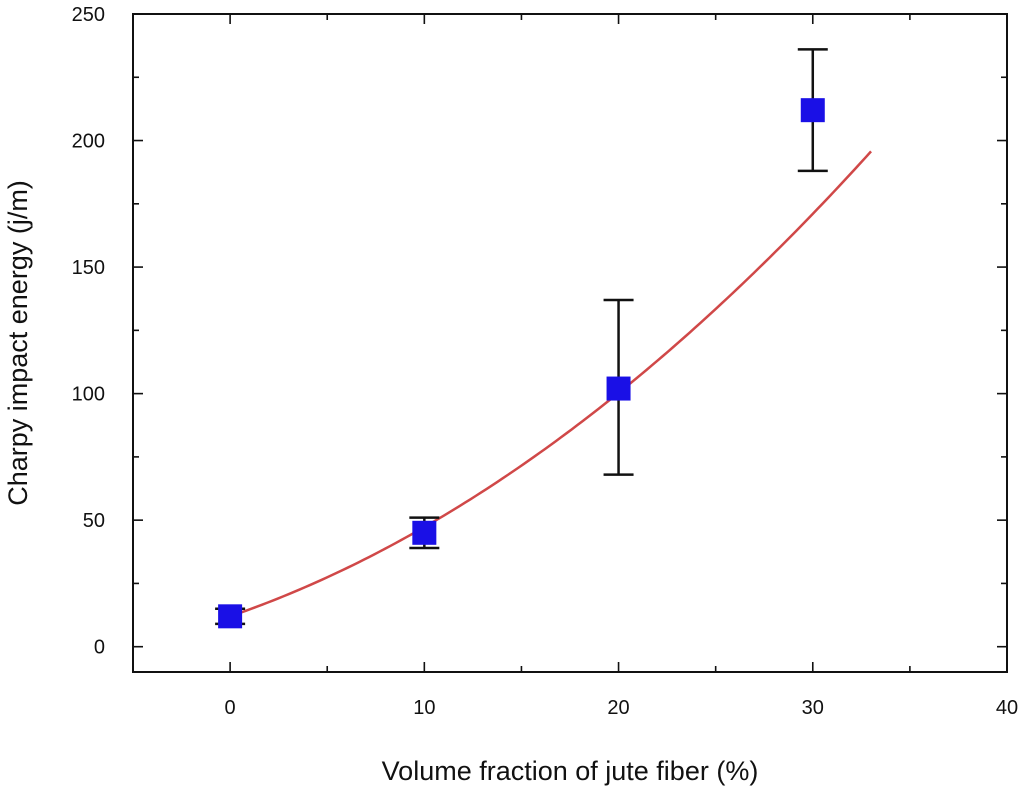 Image resolution: width=1024 pixels, height=794 pixels. I want to click on x-axis-title: Volume fraction of jute fiber (%), so click(570, 771).